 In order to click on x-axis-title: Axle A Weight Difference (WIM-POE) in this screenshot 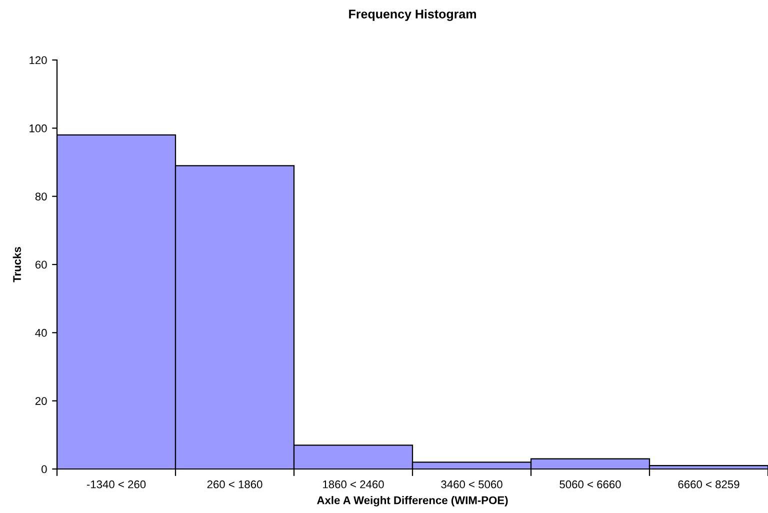, I will do `click(412, 501)`.